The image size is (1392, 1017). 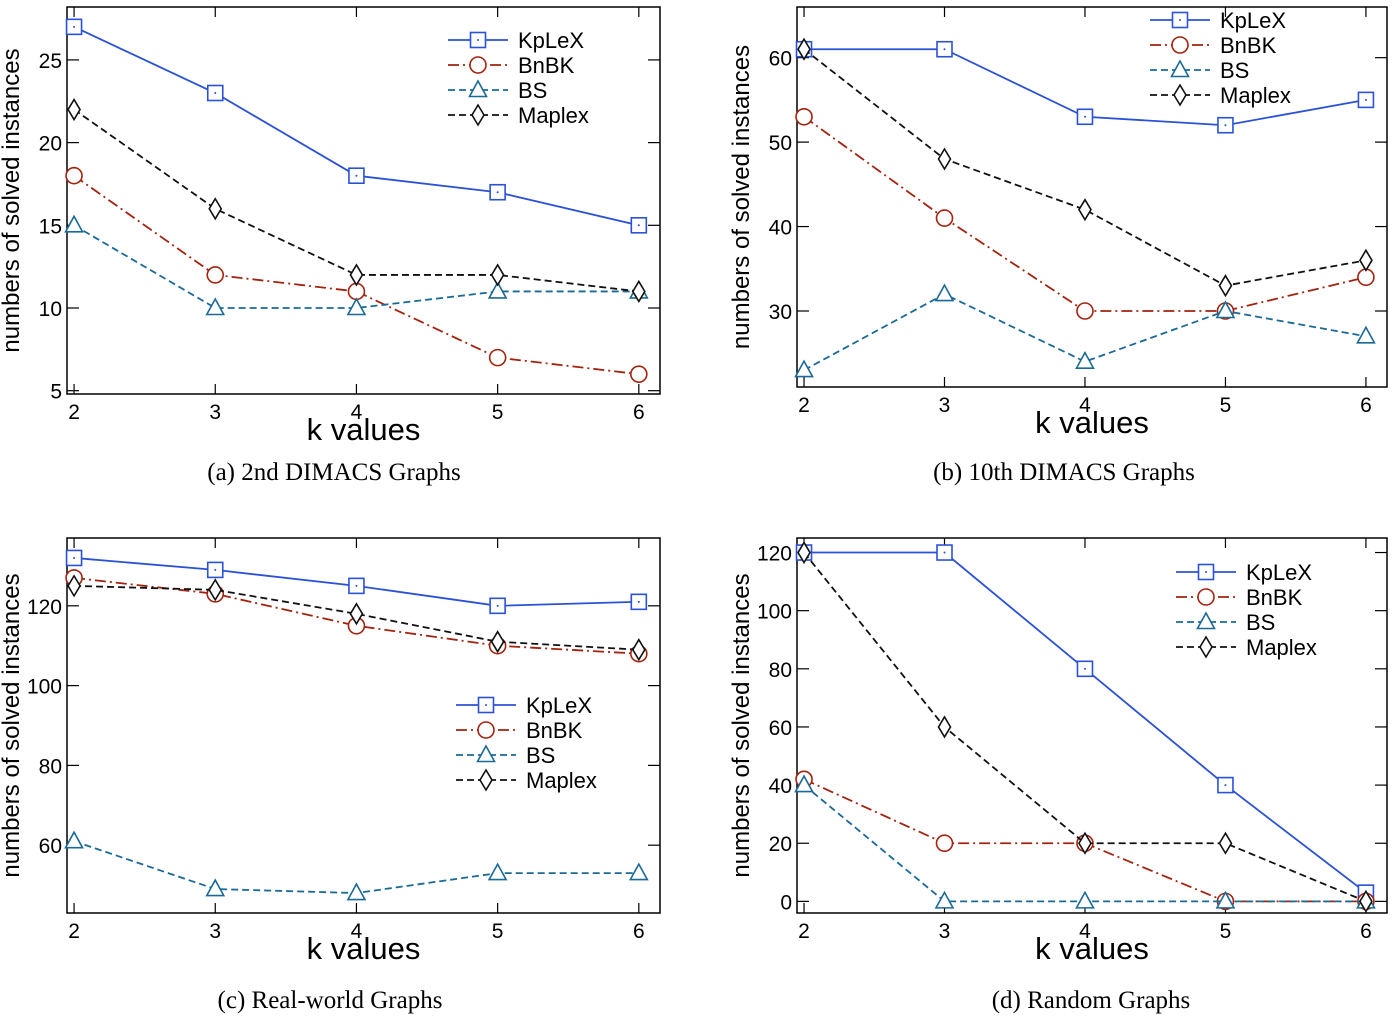 What do you see at coordinates (56, 392) in the screenshot?
I see `y-tick-label: 5` at bounding box center [56, 392].